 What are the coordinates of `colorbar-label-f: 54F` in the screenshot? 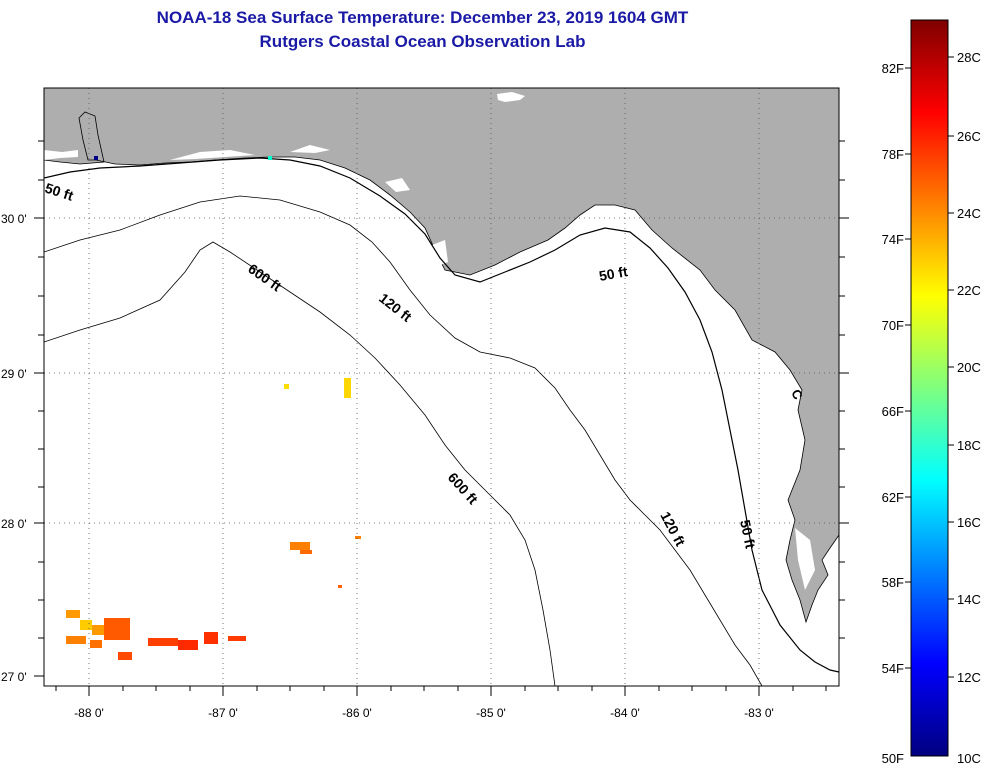 It's located at (893, 668).